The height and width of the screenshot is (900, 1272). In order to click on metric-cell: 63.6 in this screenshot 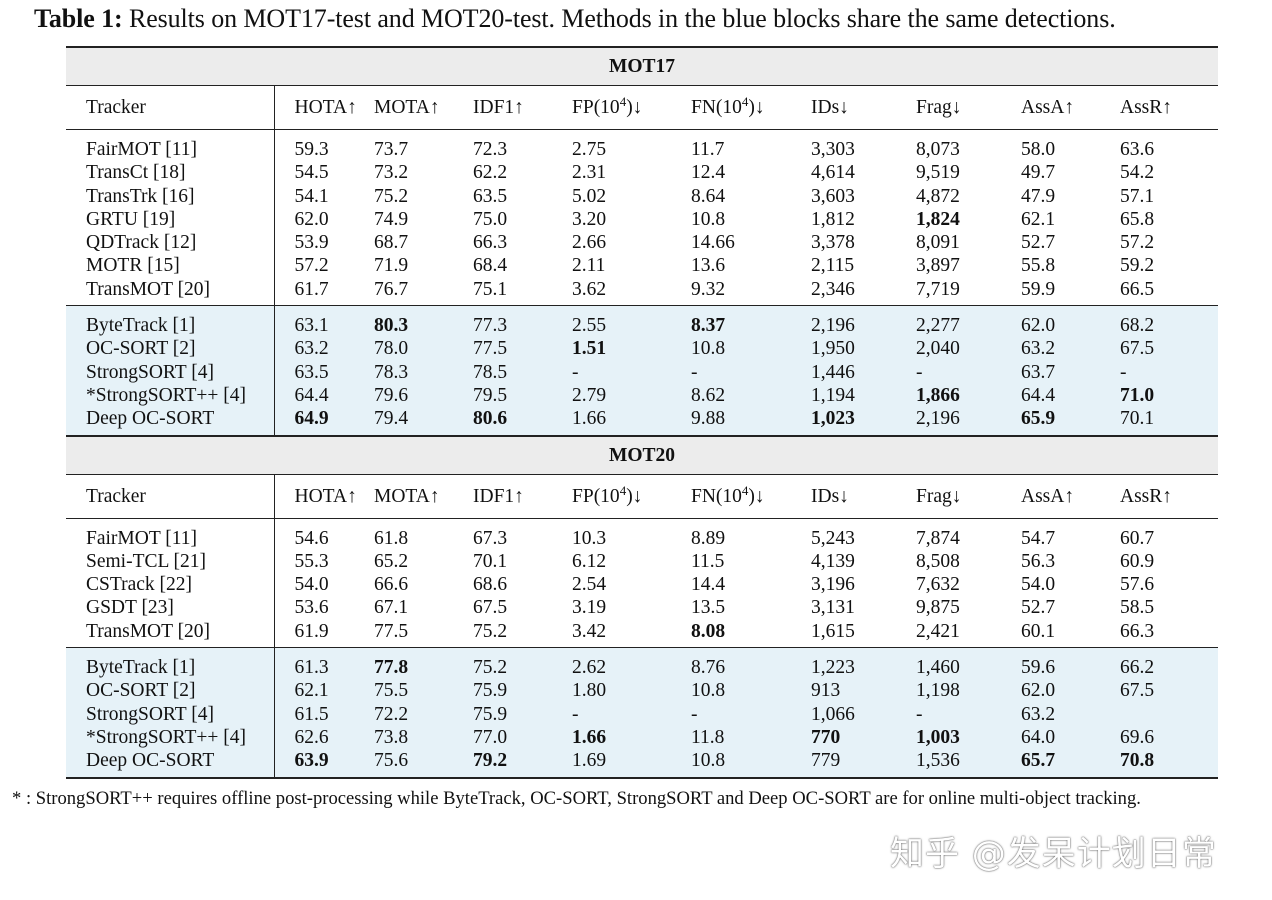, I will do `click(1137, 149)`.